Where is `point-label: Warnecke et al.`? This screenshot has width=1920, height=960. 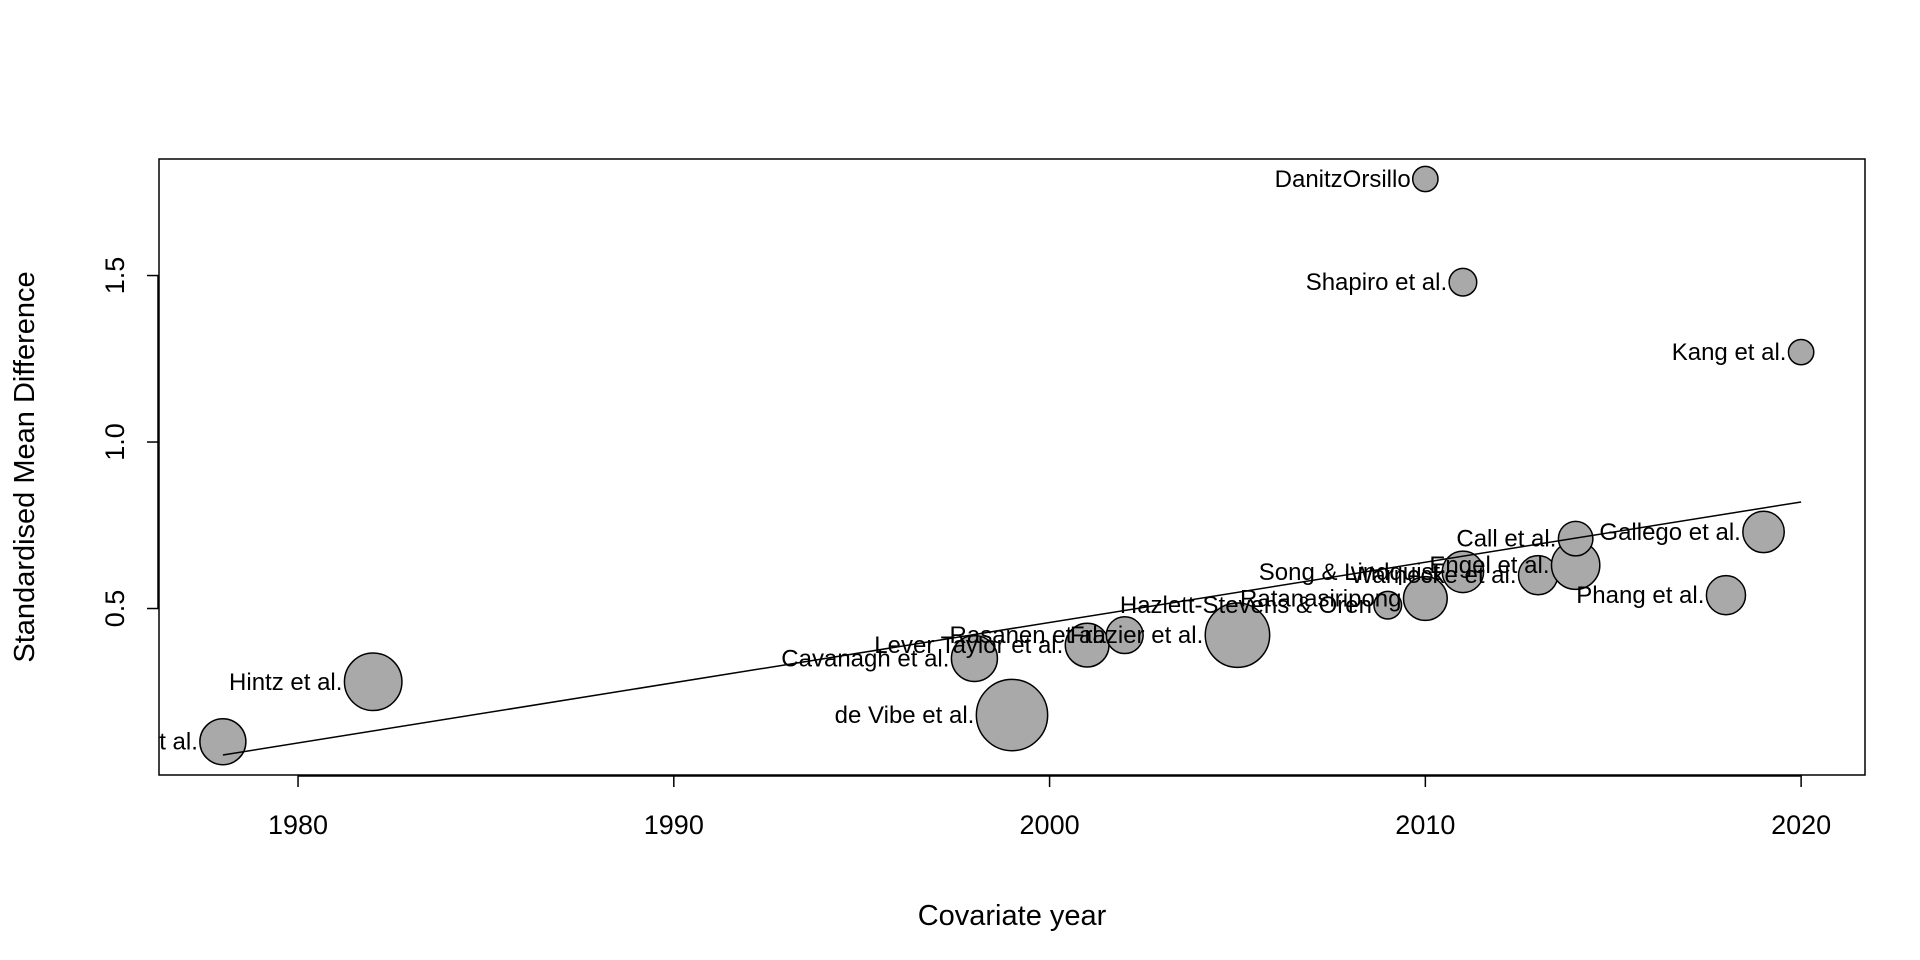
point-label: Warnecke et al. is located at coordinates (1434, 575).